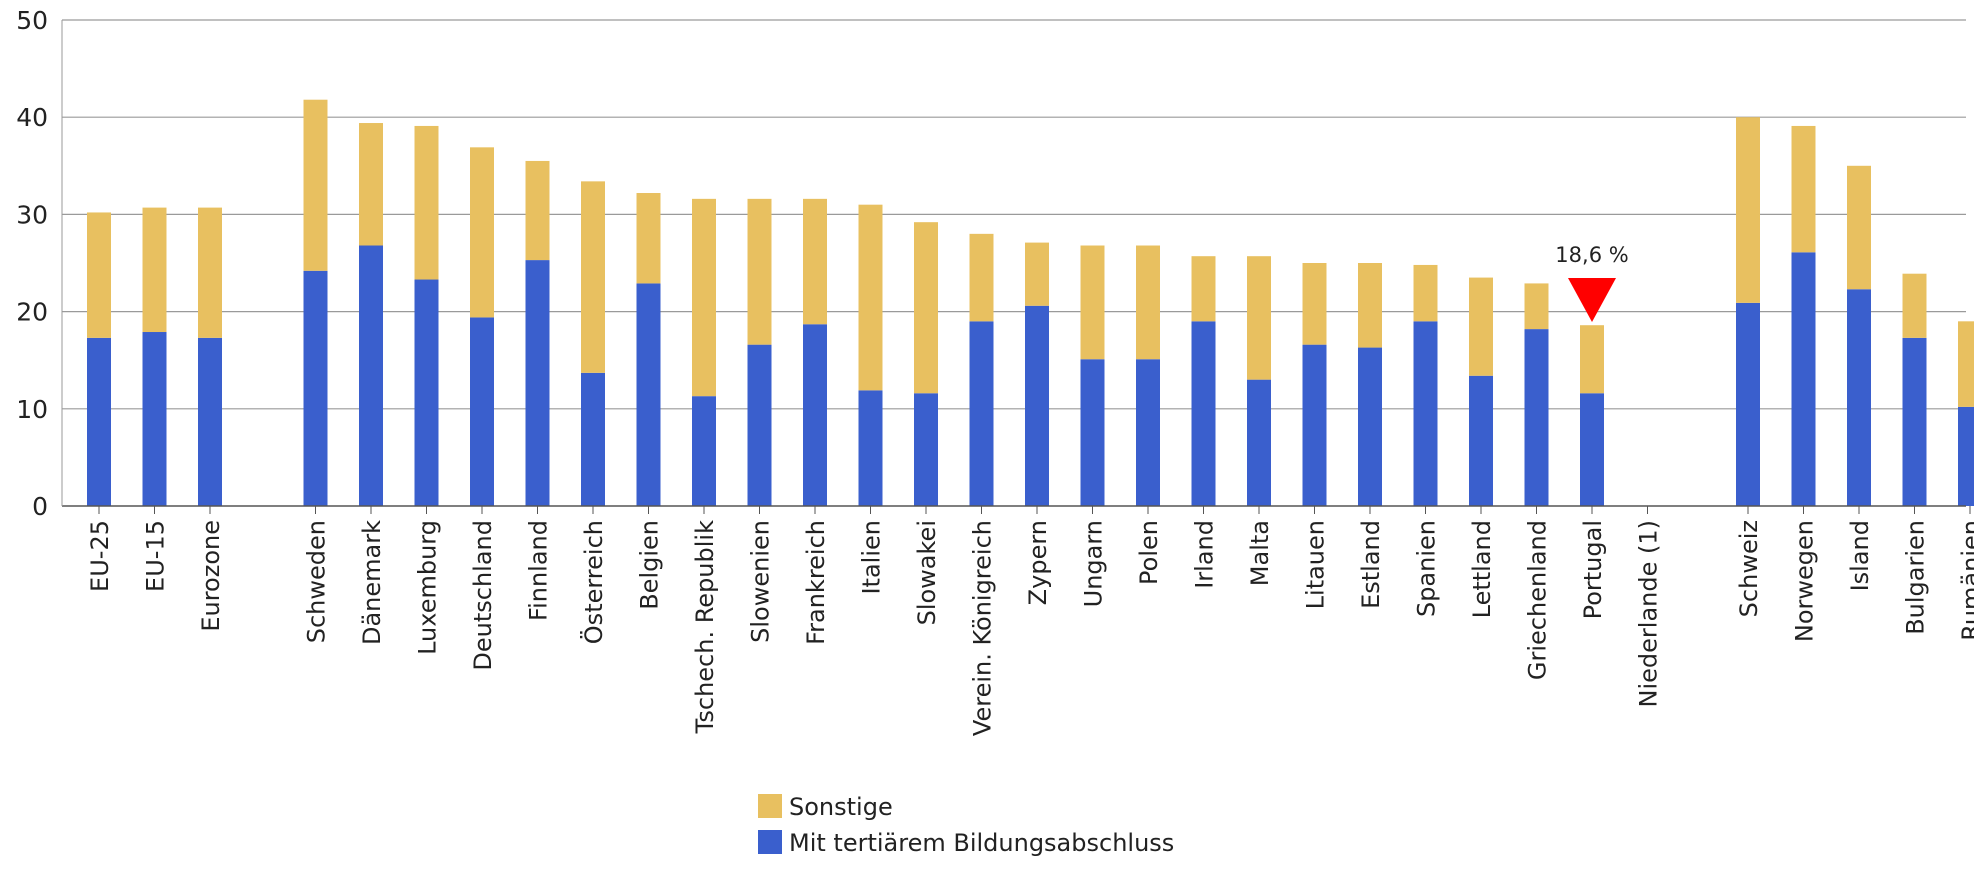  What do you see at coordinates (650, 565) in the screenshot?
I see `x-tick-label-9: Belgien` at bounding box center [650, 565].